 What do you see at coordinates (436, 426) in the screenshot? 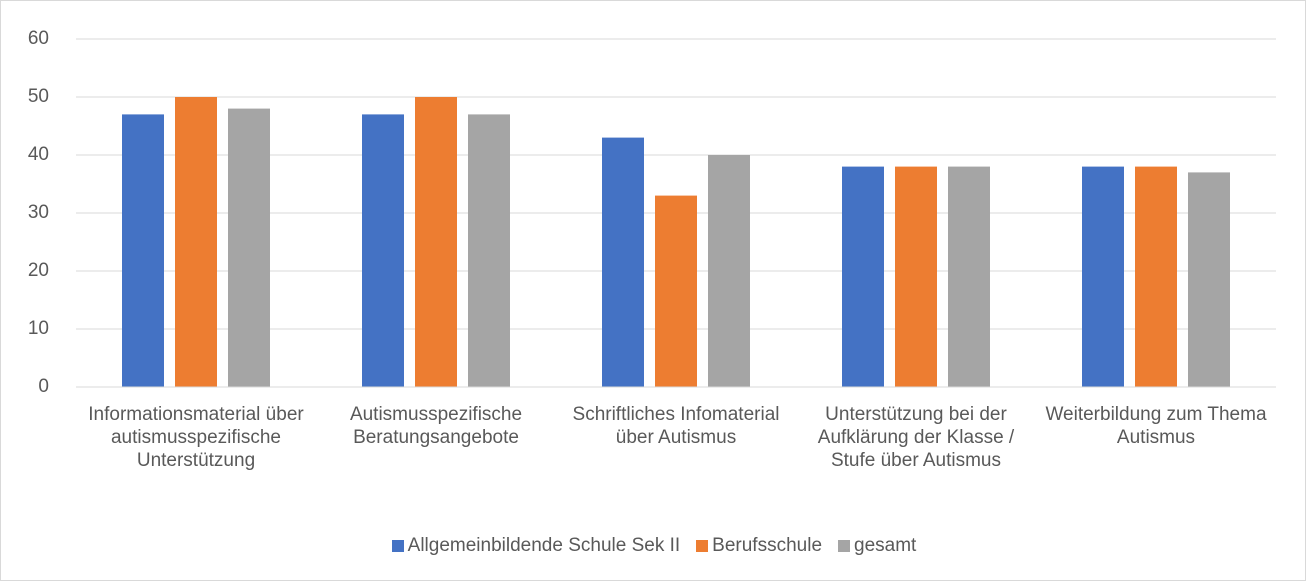
I see `x-tick-label: Autismusspezifische Beratungsangebote` at bounding box center [436, 426].